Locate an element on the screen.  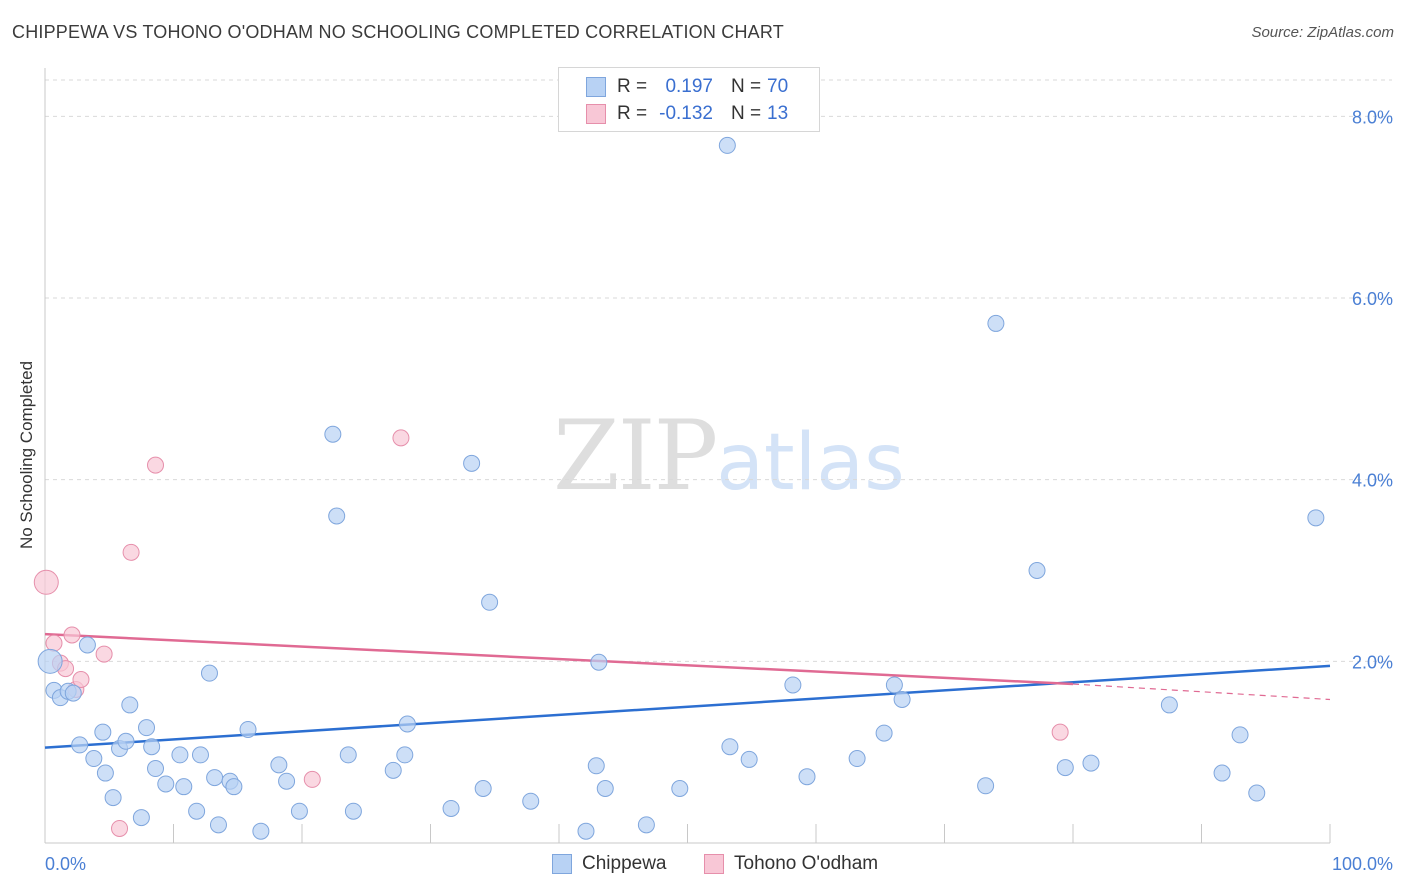
n-value: 70 is located at coordinates (778, 86).